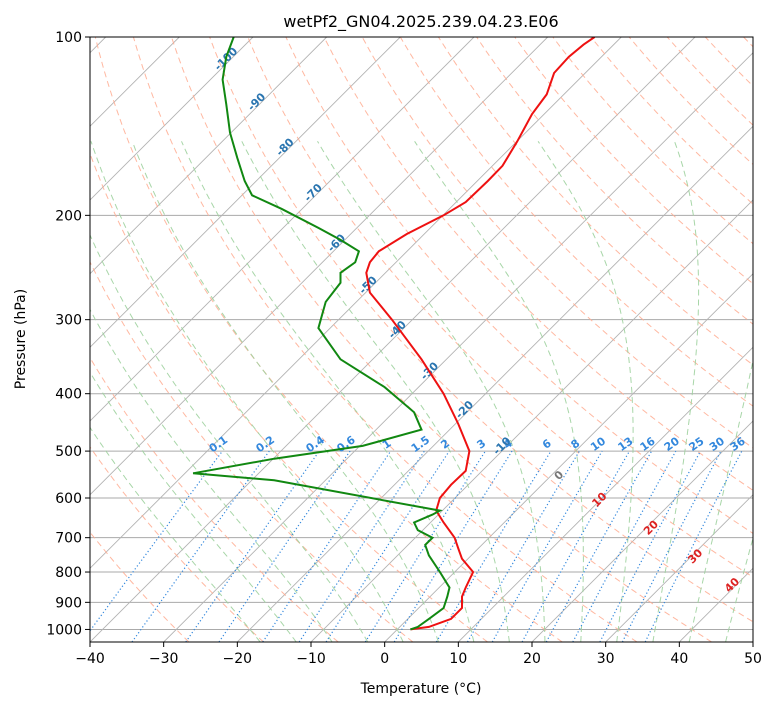  Describe the element at coordinates (753, 659) in the screenshot. I see `x-tick-label: 50` at that location.